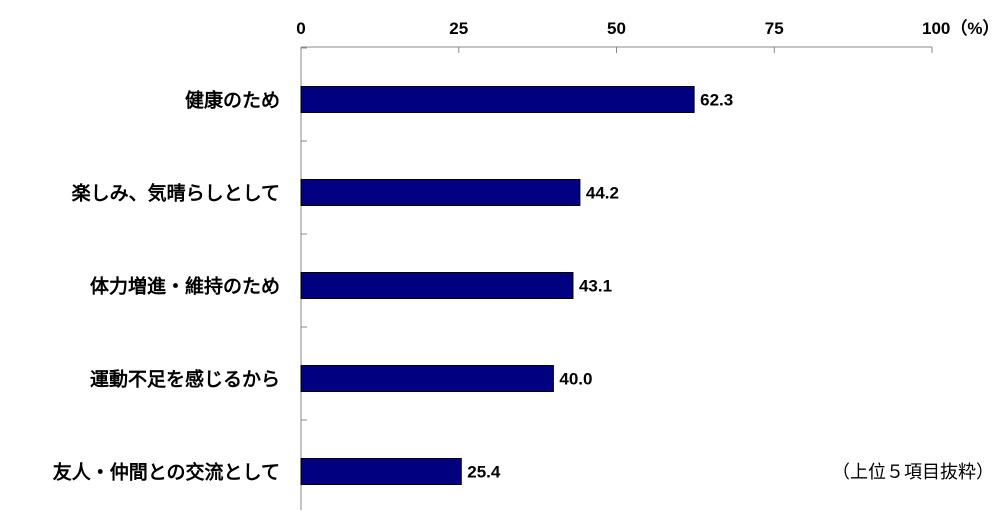 The height and width of the screenshot is (511, 1008). Describe the element at coordinates (913, 472) in the screenshot. I see `chart-note: （上位５項目抜粋）` at that location.